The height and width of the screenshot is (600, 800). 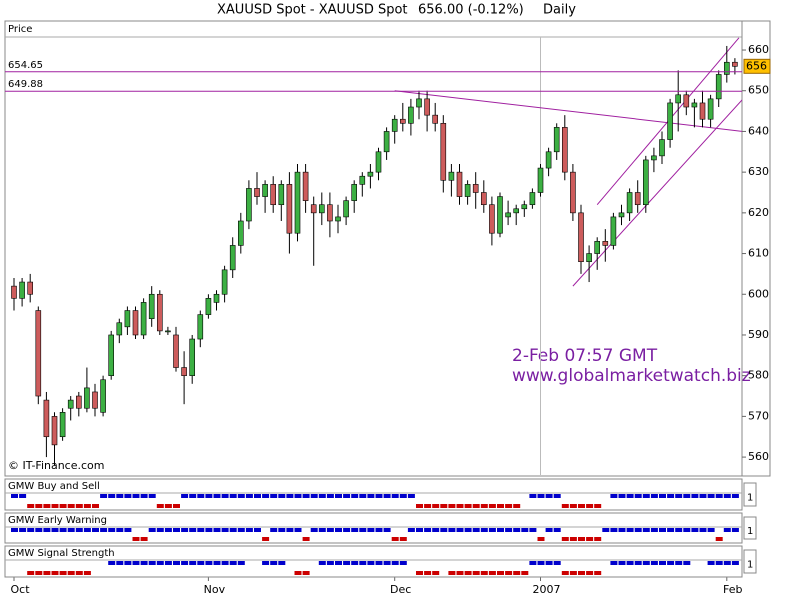 What do you see at coordinates (758, 334) in the screenshot?
I see `y-tick-label: 590` at bounding box center [758, 334].